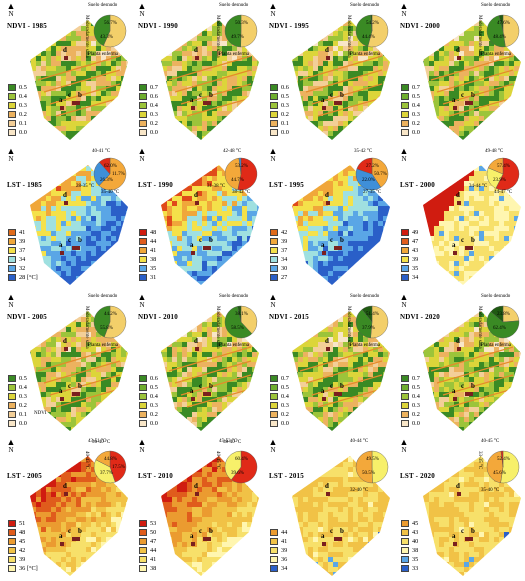 The image size is (525, 581). Describe the element at coordinates (344, 81) in the screenshot. I see `field-strip` at that location.